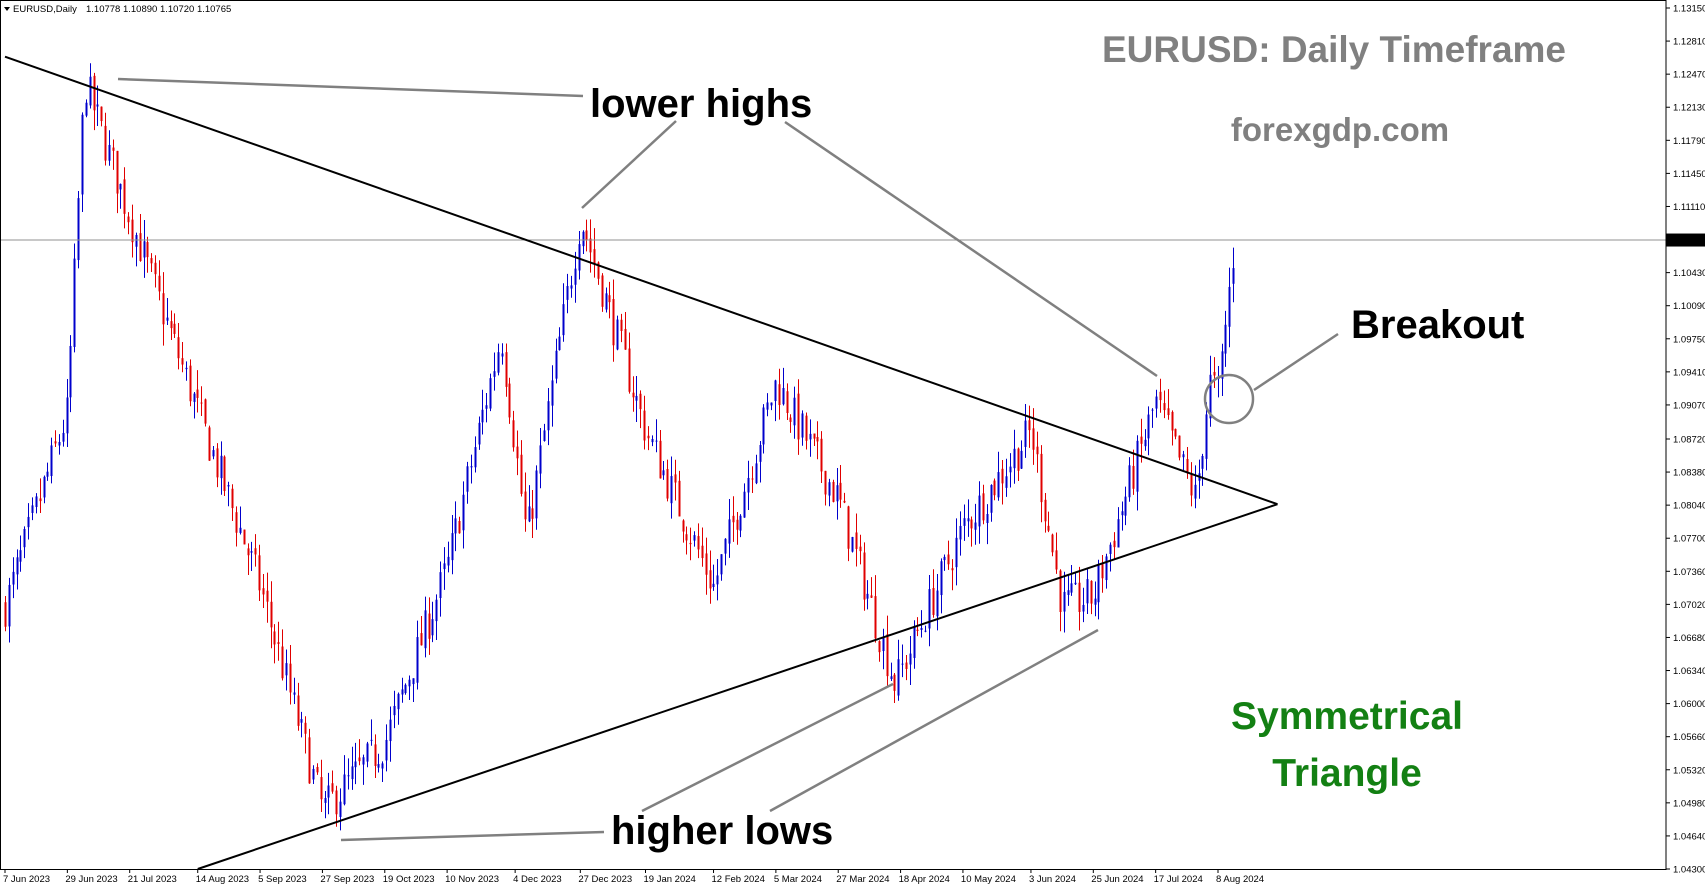 The image size is (1705, 893). What do you see at coordinates (670, 879) in the screenshot?
I see `x-tick-label: 19 Jan 2024` at bounding box center [670, 879].